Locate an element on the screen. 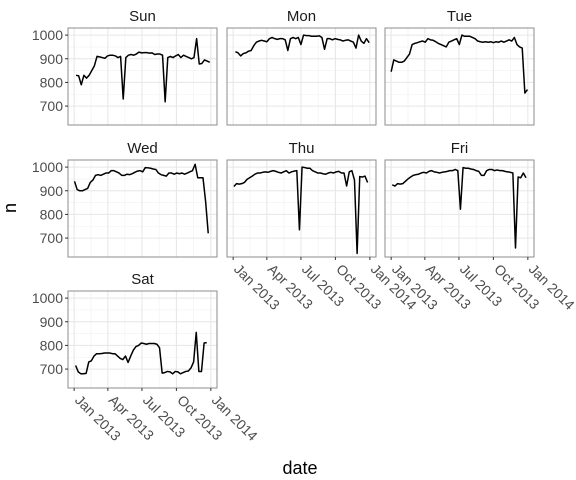 This screenshot has width=576, height=480. facet-strip-label: Wed is located at coordinates (142, 148).